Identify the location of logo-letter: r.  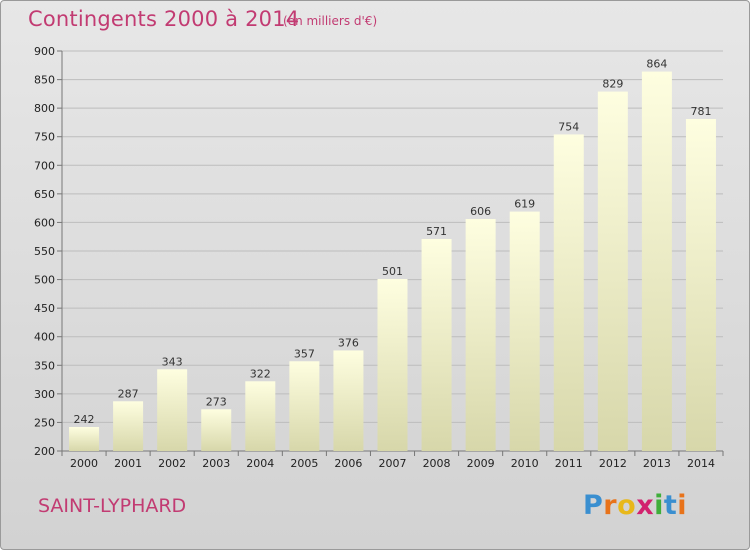
(610, 505).